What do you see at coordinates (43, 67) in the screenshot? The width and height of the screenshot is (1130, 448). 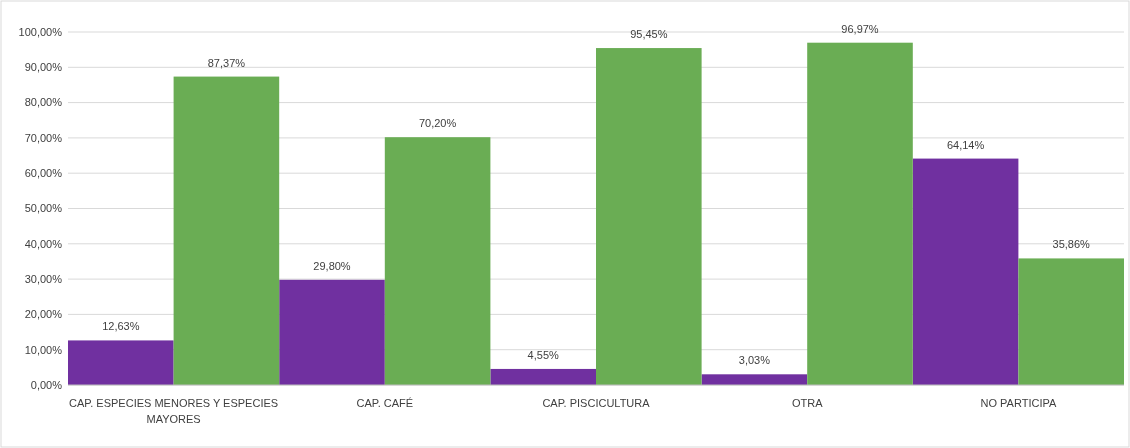 I see `y-tick-label: 90,00%` at bounding box center [43, 67].